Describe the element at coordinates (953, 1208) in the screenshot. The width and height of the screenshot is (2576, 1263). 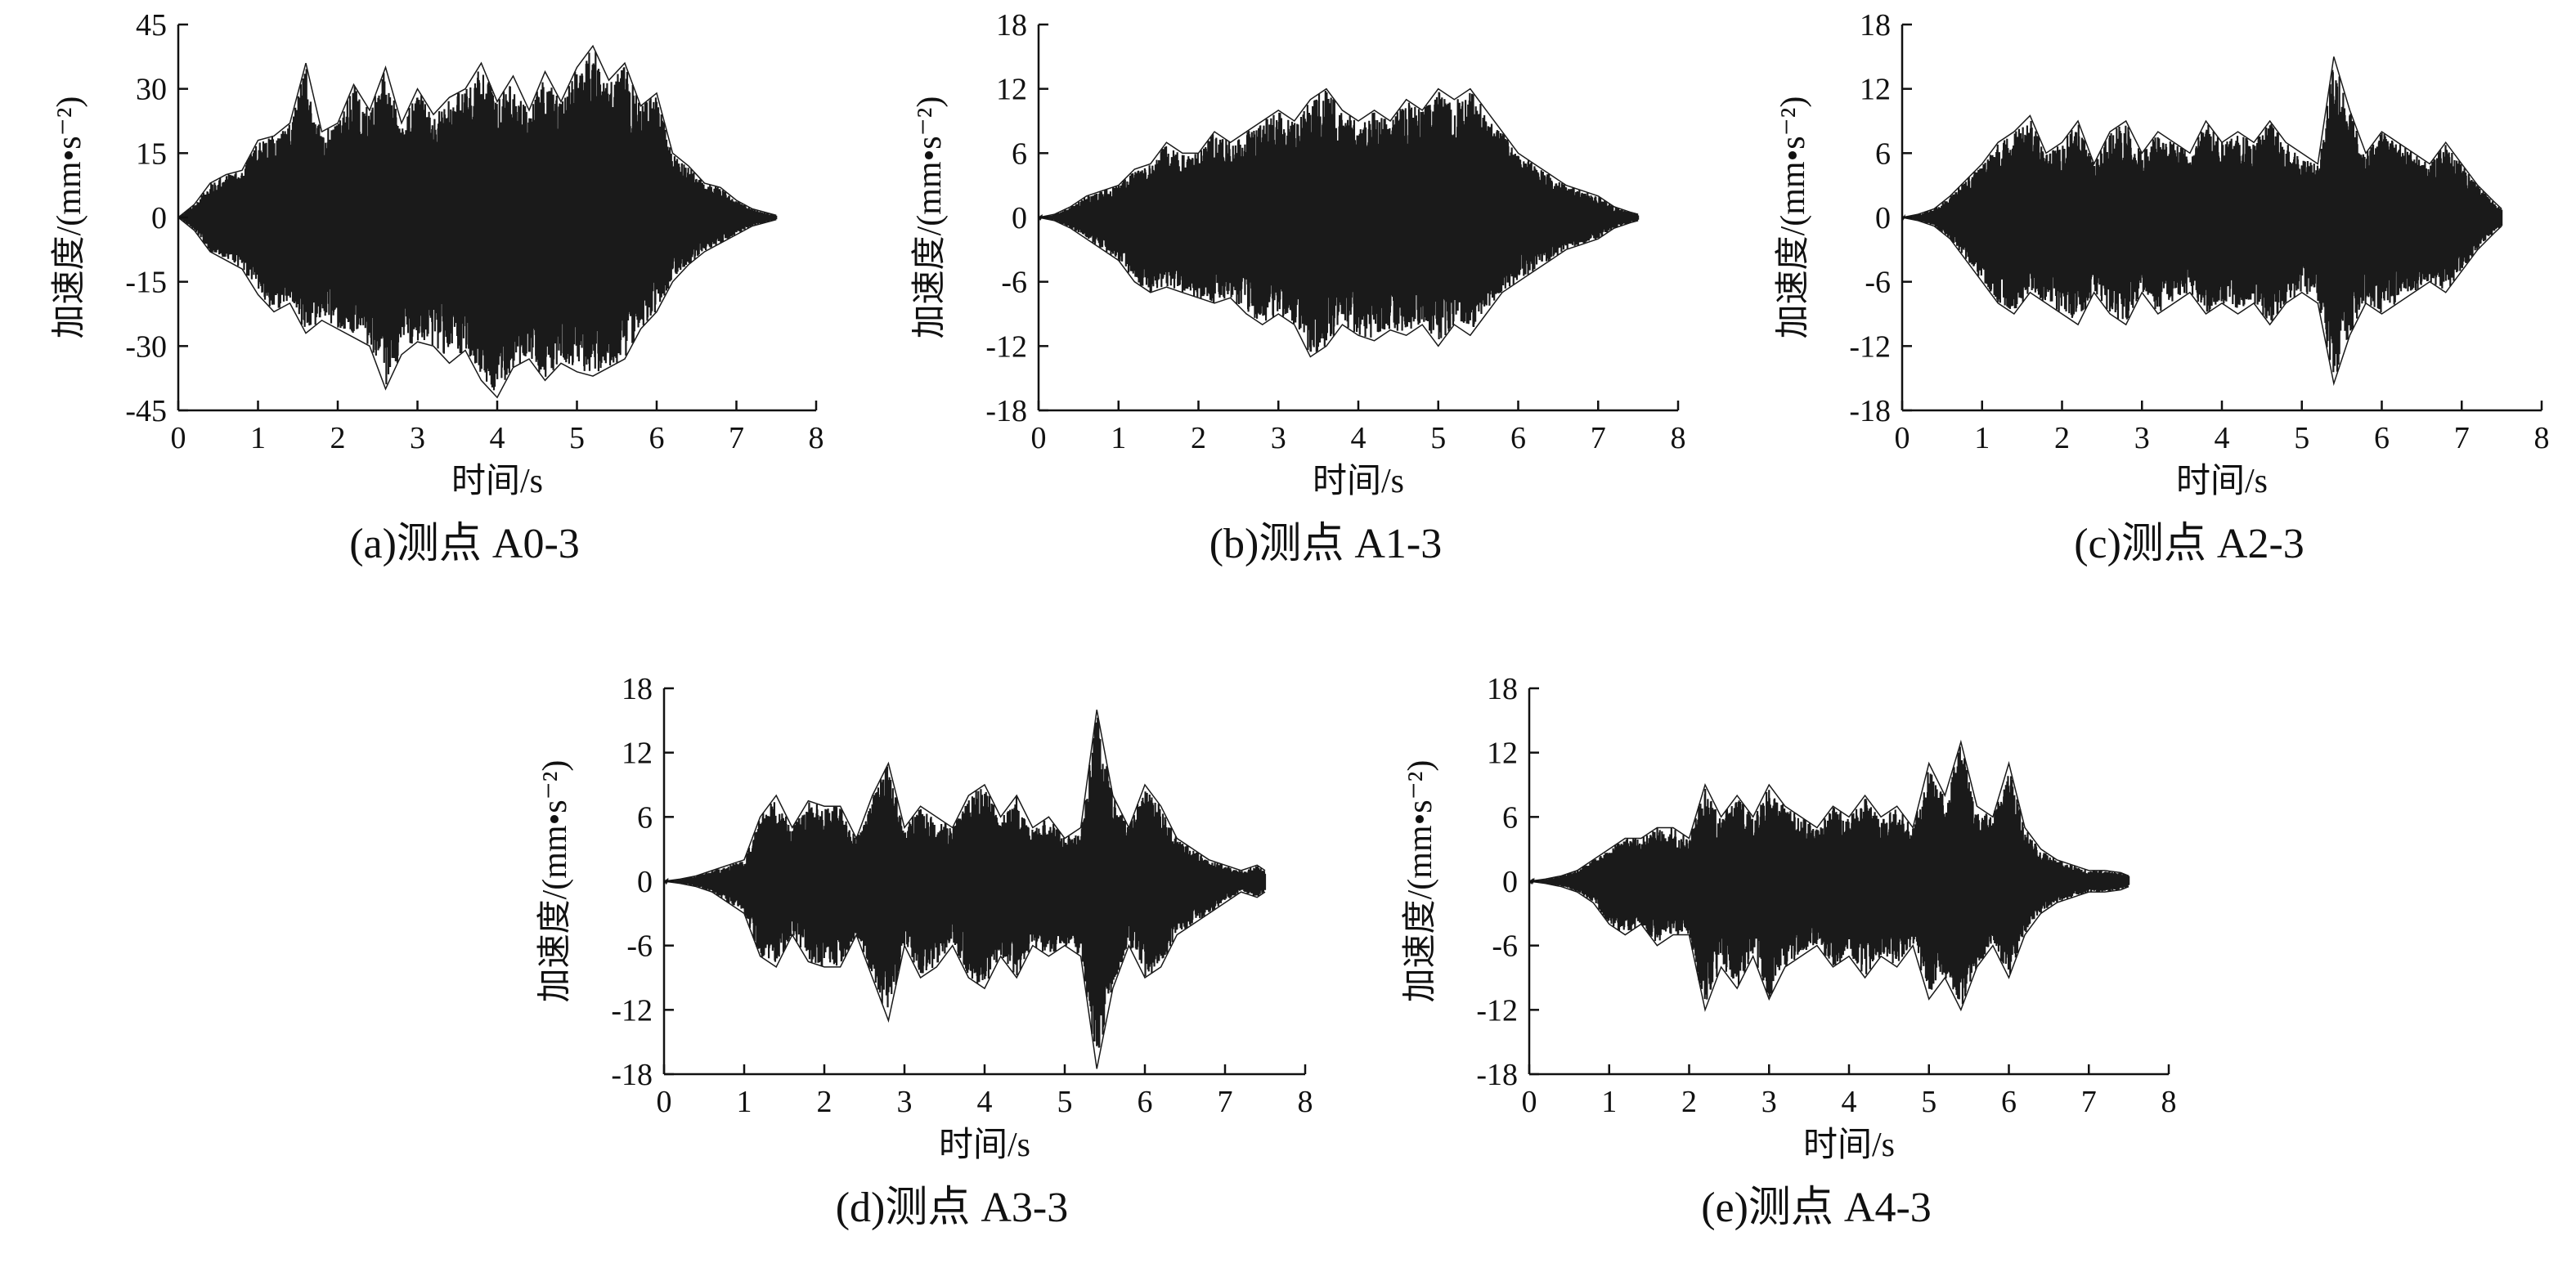
I see `panel-caption: (d)测点 A3-3` at that location.